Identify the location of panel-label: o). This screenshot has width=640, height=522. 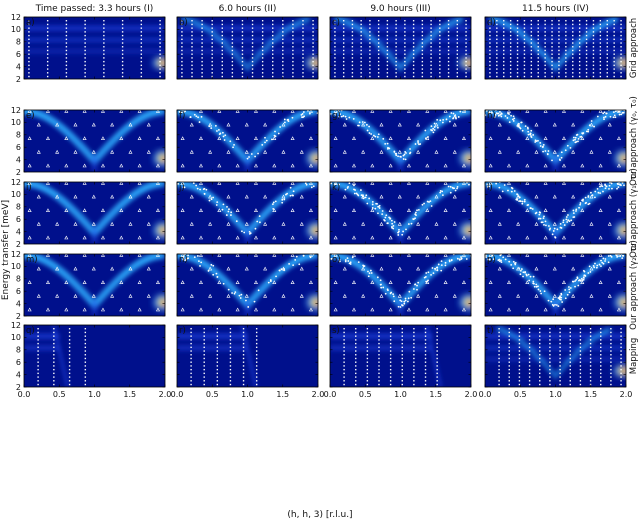
(336, 260).